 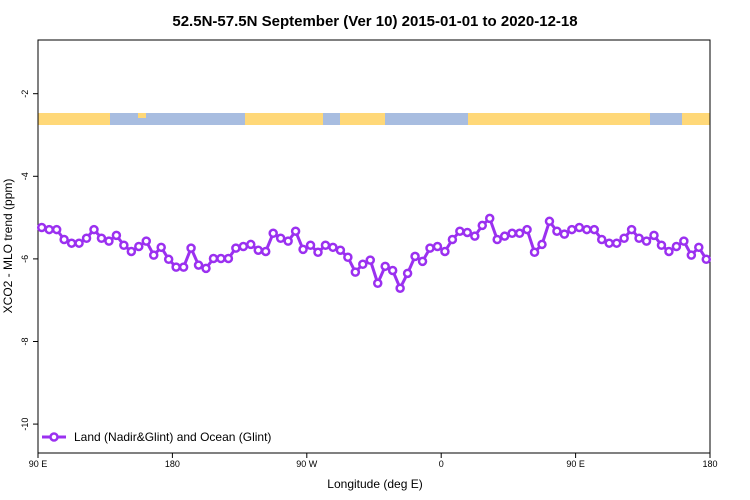 What do you see at coordinates (54, 437) in the screenshot?
I see `legend-marker` at bounding box center [54, 437].